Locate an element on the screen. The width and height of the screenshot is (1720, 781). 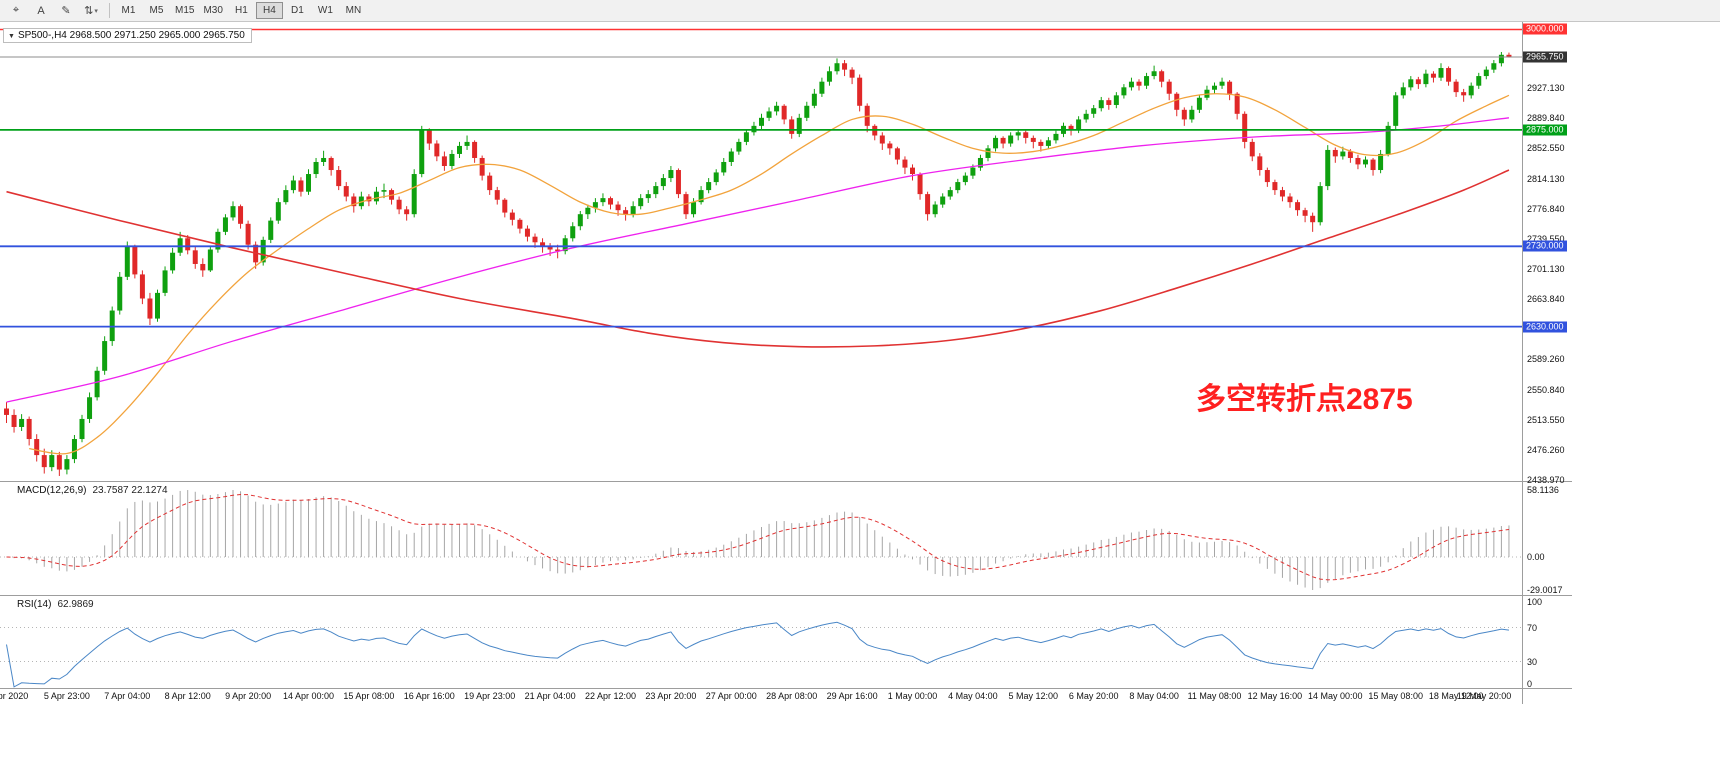
indicators-tool-icon: ⇅ is located at coordinates (89, 11).